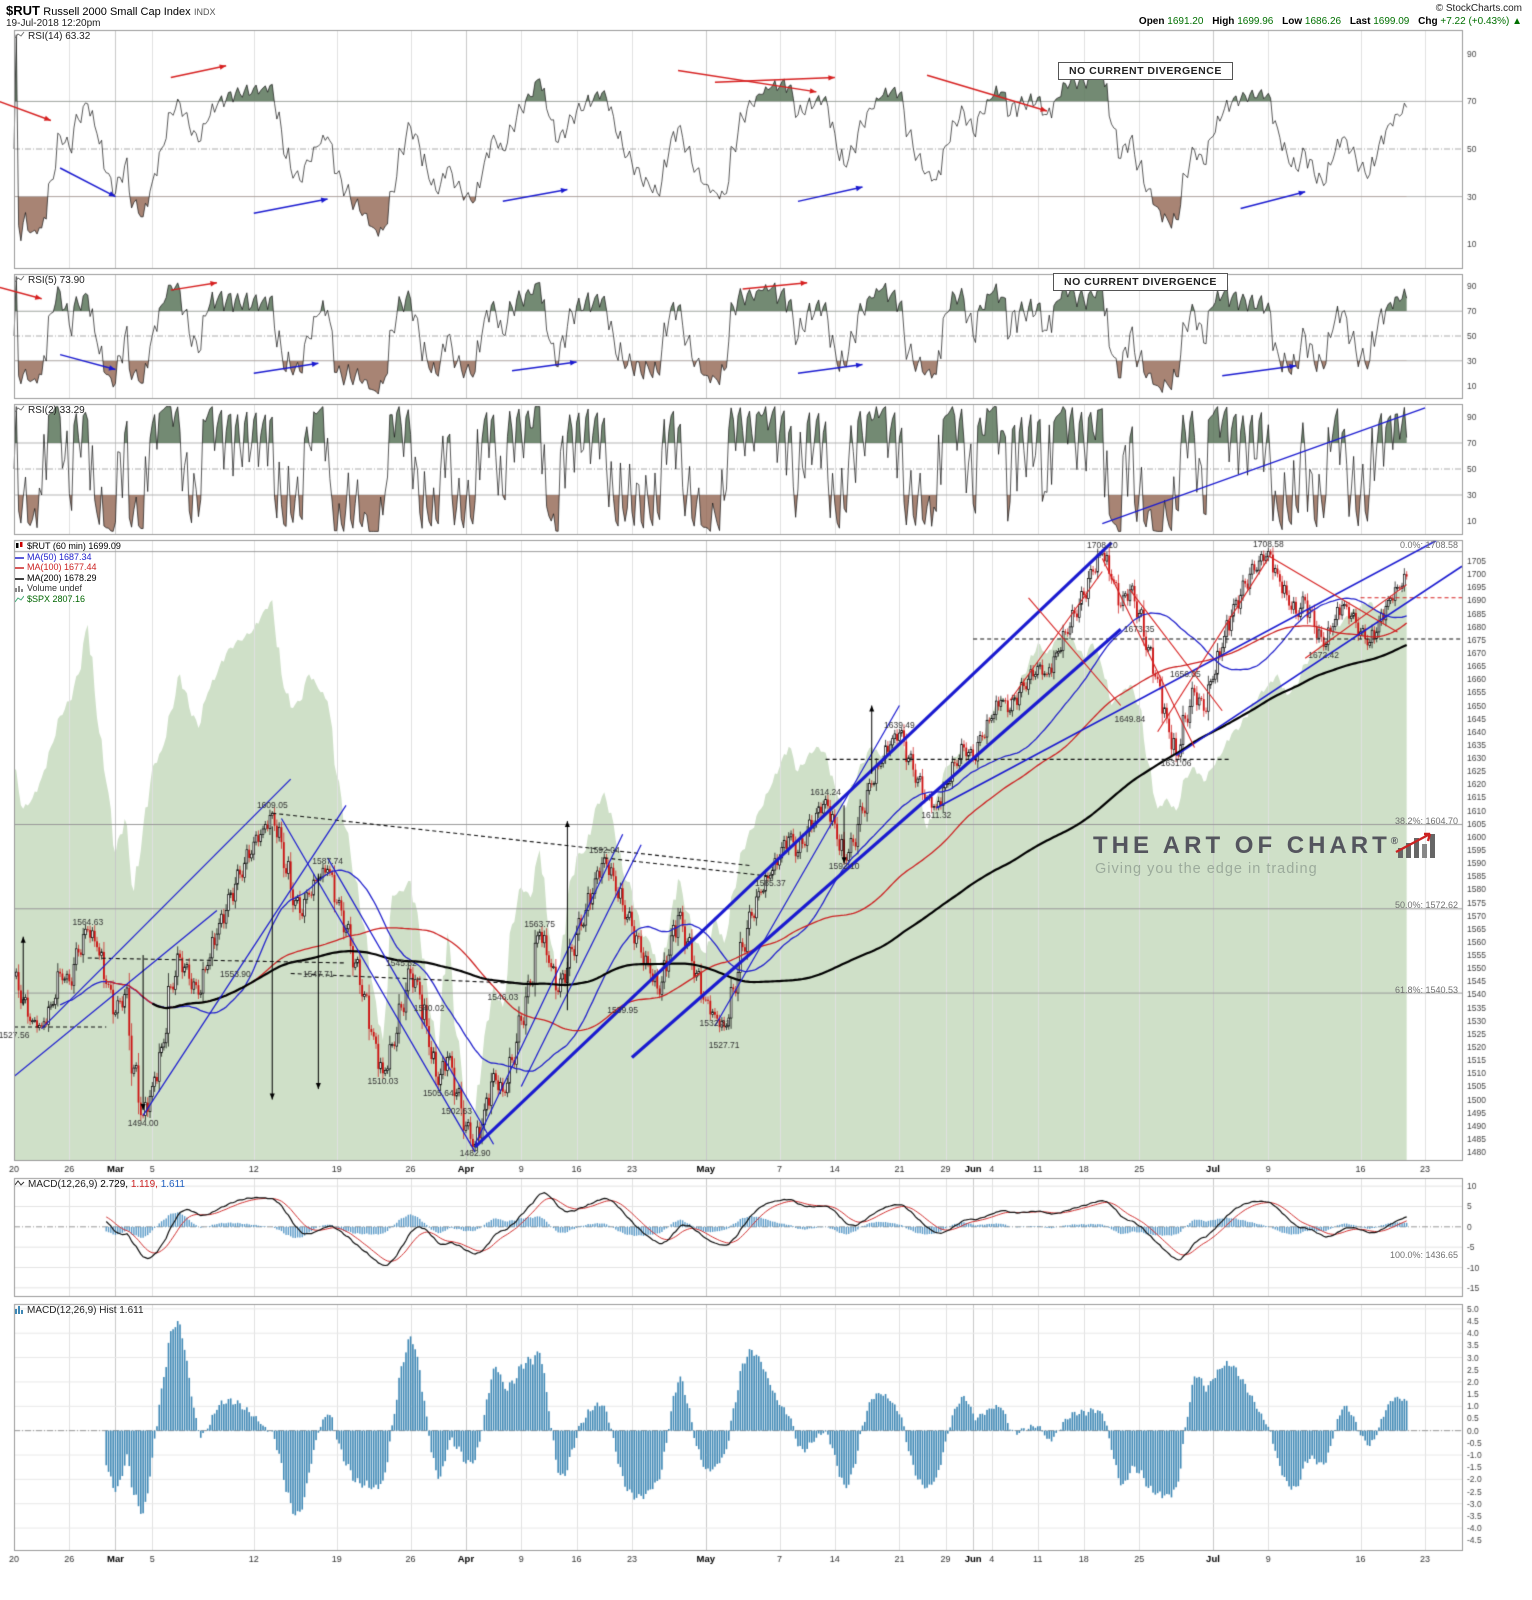 The width and height of the screenshot is (1532, 1600). I want to click on chart-datetime: 19-Jul-2018 12:20pm, so click(53, 23).